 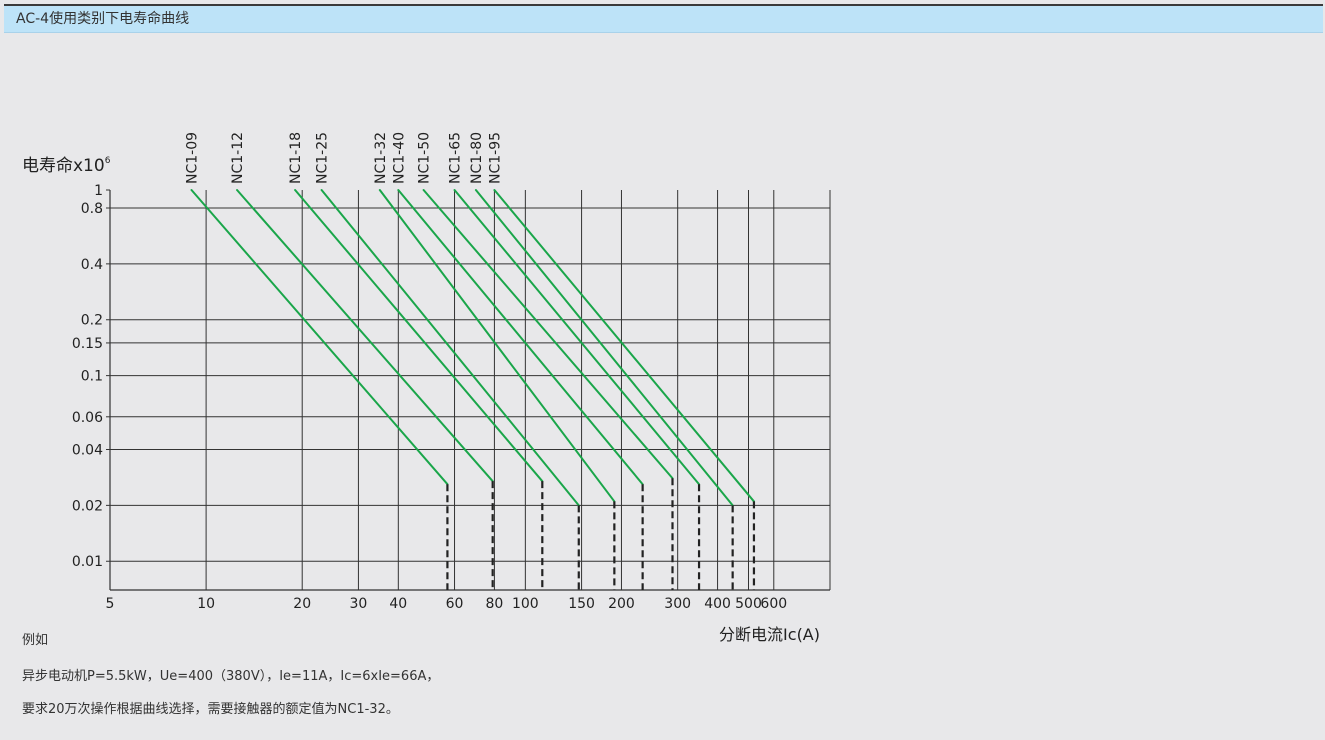 What do you see at coordinates (398, 604) in the screenshot?
I see `x-tick-label: 40` at bounding box center [398, 604].